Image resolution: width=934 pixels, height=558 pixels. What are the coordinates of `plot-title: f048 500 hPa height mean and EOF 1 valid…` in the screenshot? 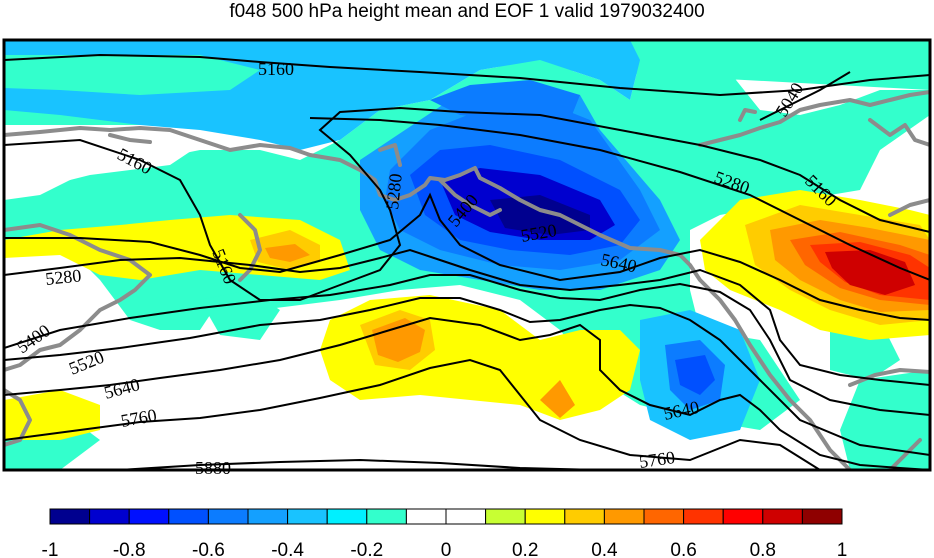 It's located at (467, 11).